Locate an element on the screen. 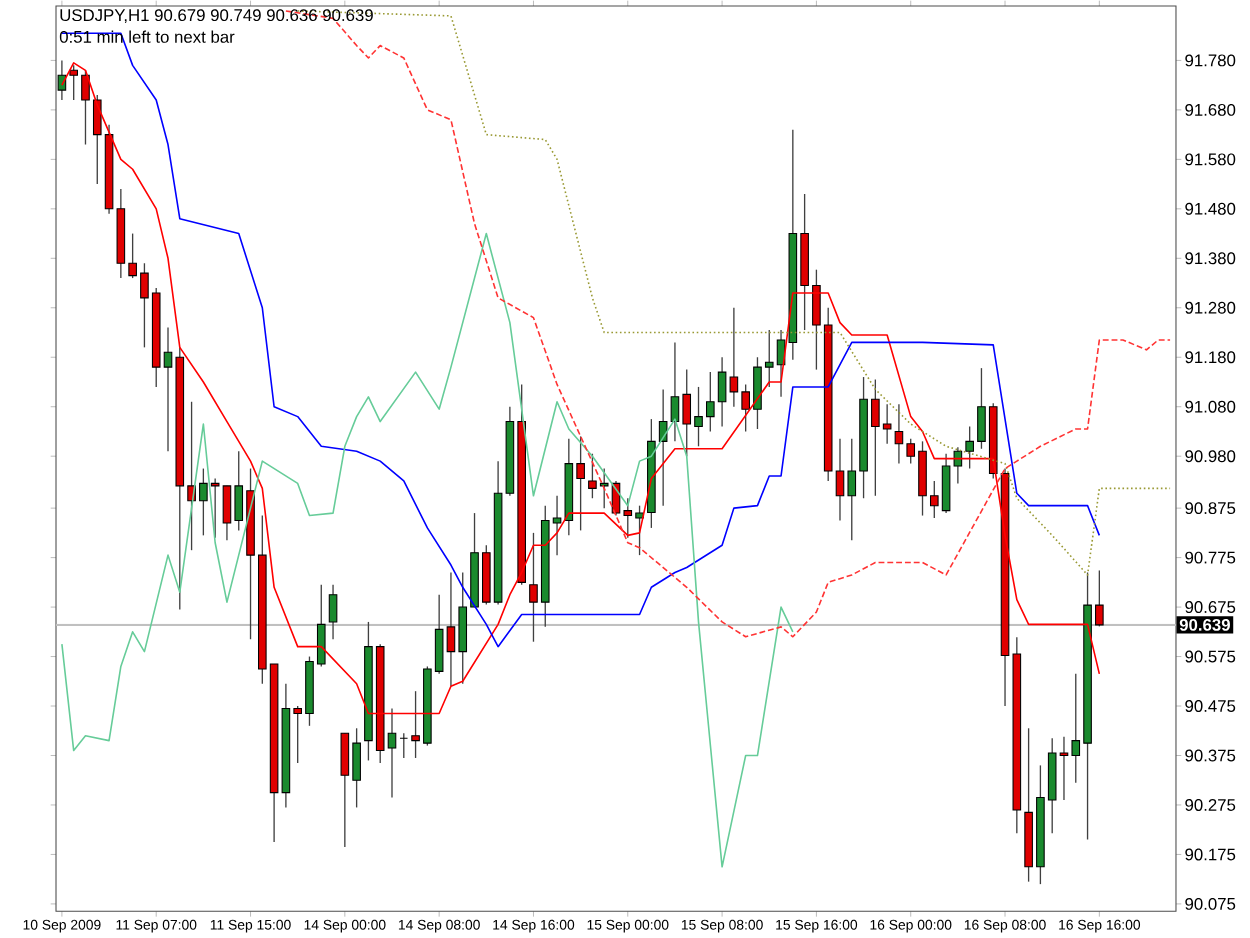  candlestick is located at coordinates (333, 612).